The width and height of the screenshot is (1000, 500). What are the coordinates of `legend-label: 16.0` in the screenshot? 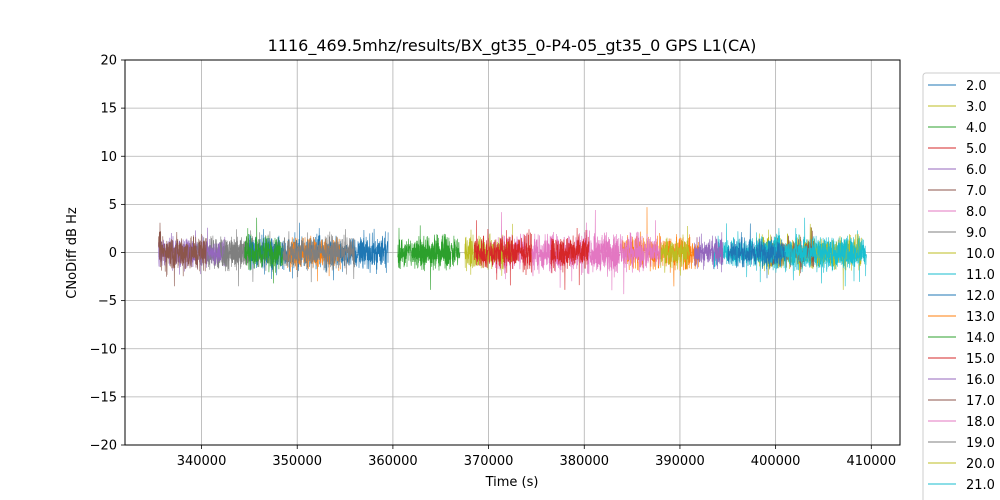 It's located at (980, 380).